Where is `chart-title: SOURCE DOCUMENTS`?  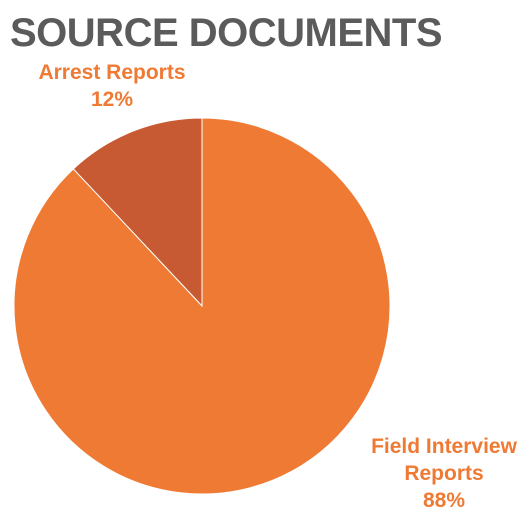
chart-title: SOURCE DOCUMENTS is located at coordinates (226, 33).